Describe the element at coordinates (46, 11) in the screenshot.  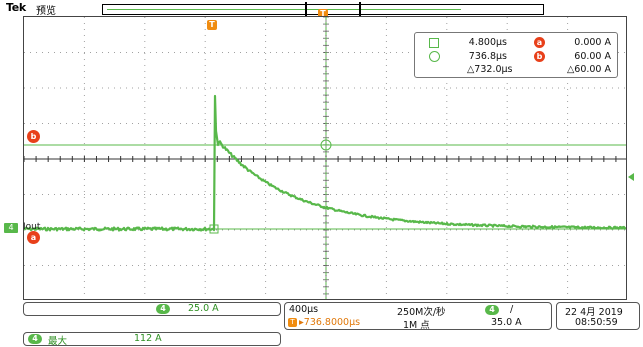
I see `preview-mode-label: 预览` at that location.